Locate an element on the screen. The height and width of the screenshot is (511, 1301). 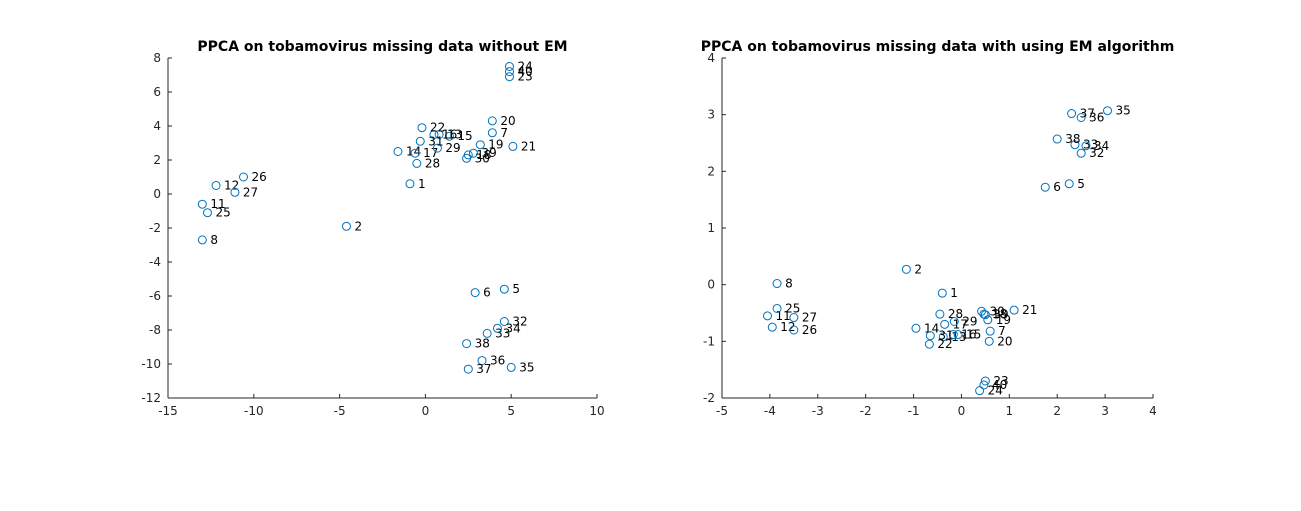
y-tick-label: -10 is located at coordinates (151, 364).